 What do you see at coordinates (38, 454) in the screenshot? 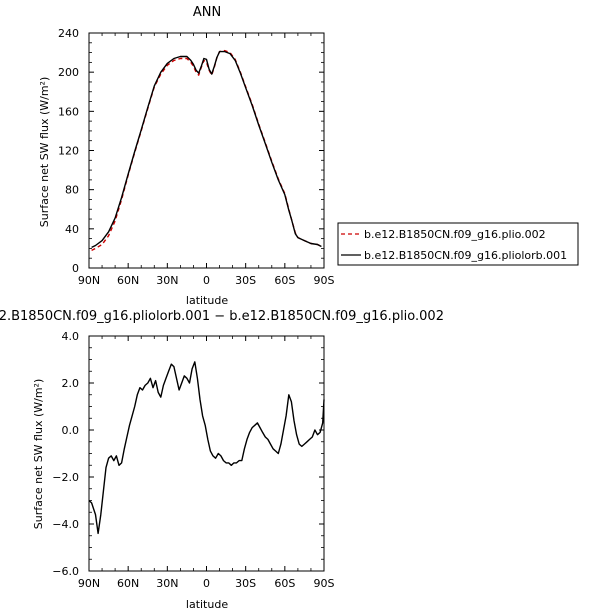
I see `bottom-chart-ylabel: Surface net SW flux (W/m²)` at bounding box center [38, 454].